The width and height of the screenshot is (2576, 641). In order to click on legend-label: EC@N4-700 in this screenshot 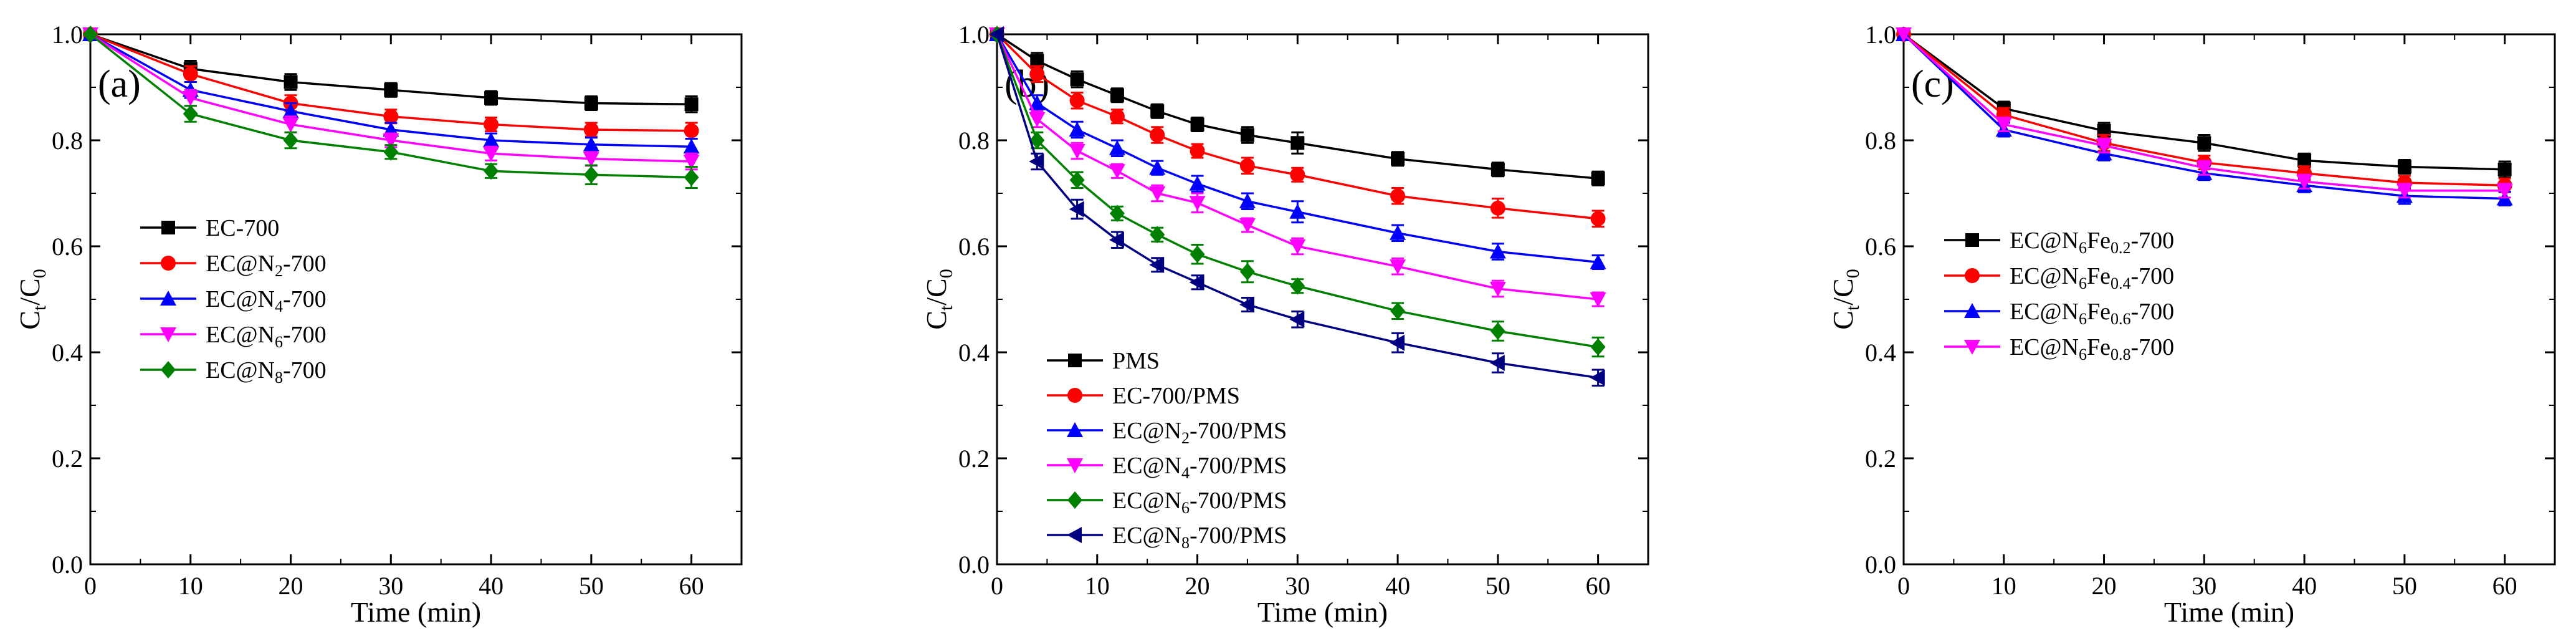, I will do `click(266, 301)`.